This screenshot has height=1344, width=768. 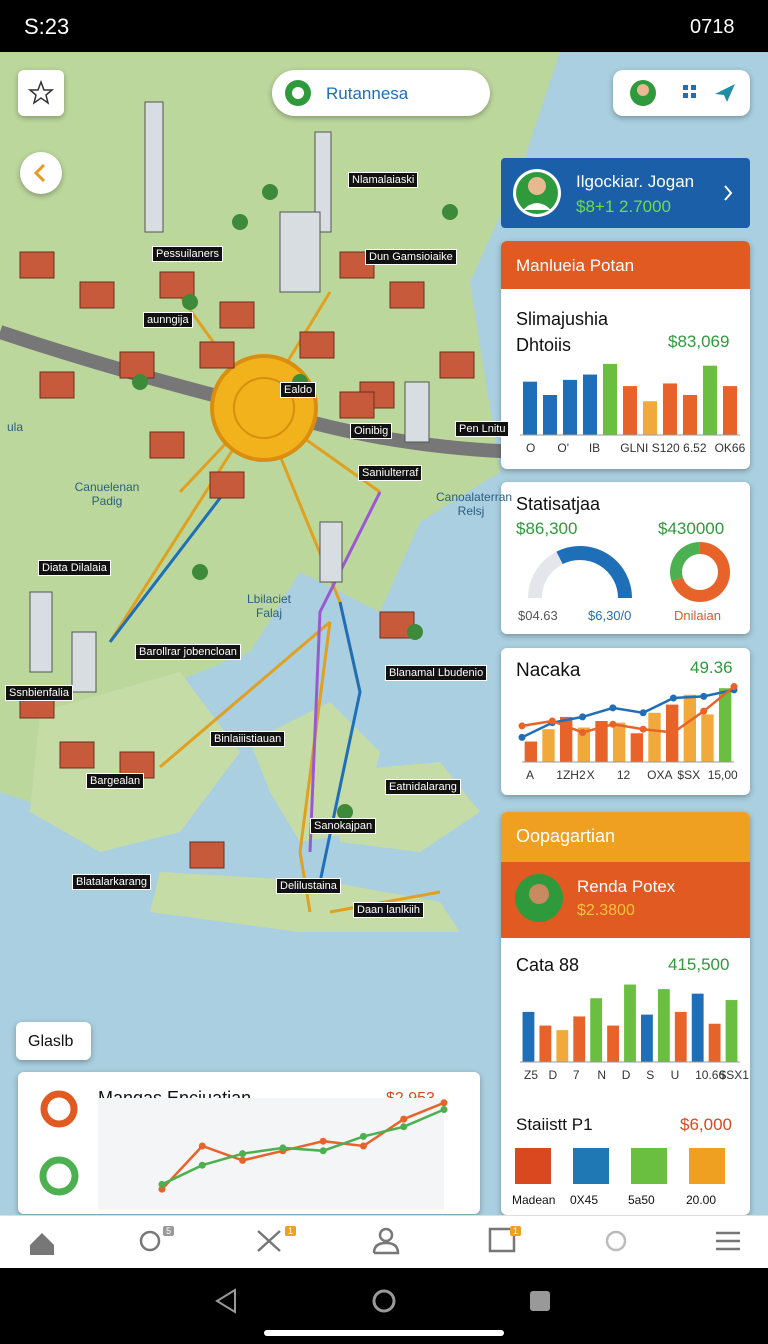 I want to click on axis-label: S, so click(x=650, y=1075).